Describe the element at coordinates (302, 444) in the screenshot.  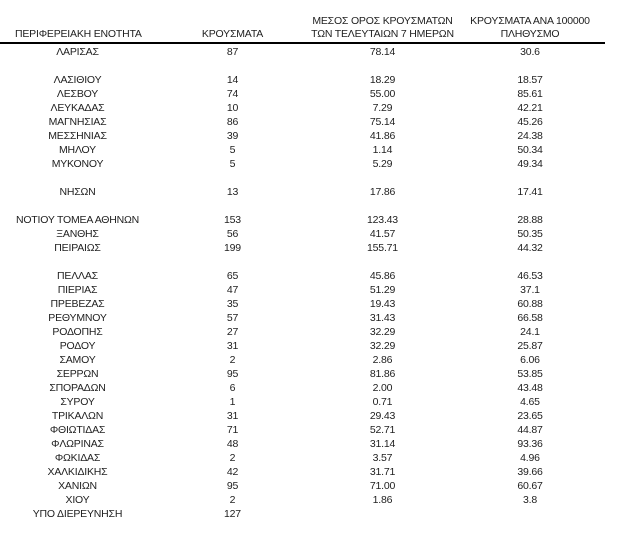
I see `table-row: ΦΛΩΡΙΝΑΣ 48 31.14 93.36` at that location.